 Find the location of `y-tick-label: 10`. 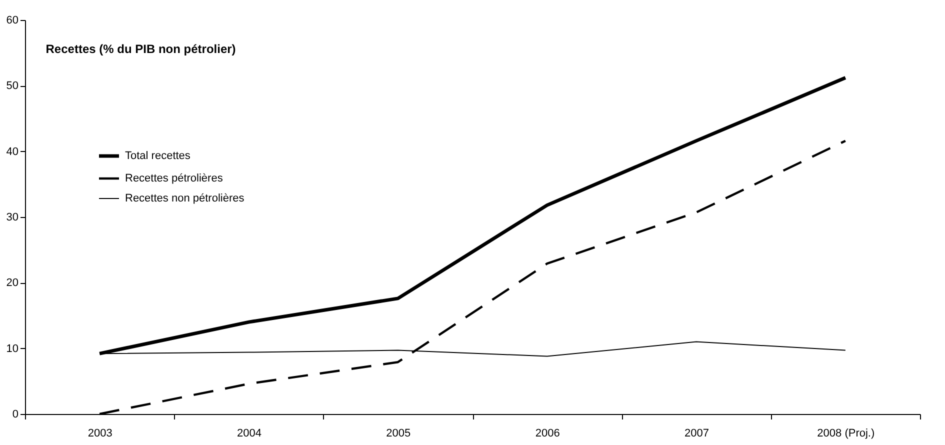

y-tick-label: 10 is located at coordinates (12, 348).